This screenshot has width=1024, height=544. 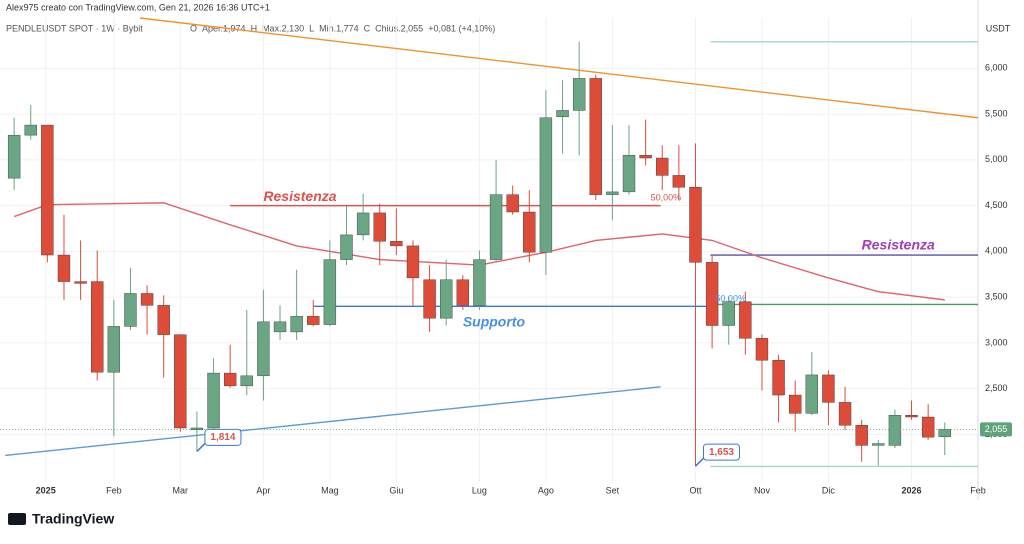 What do you see at coordinates (399, 28) in the screenshot?
I see `ohlc-item: Chius.2,055` at bounding box center [399, 28].